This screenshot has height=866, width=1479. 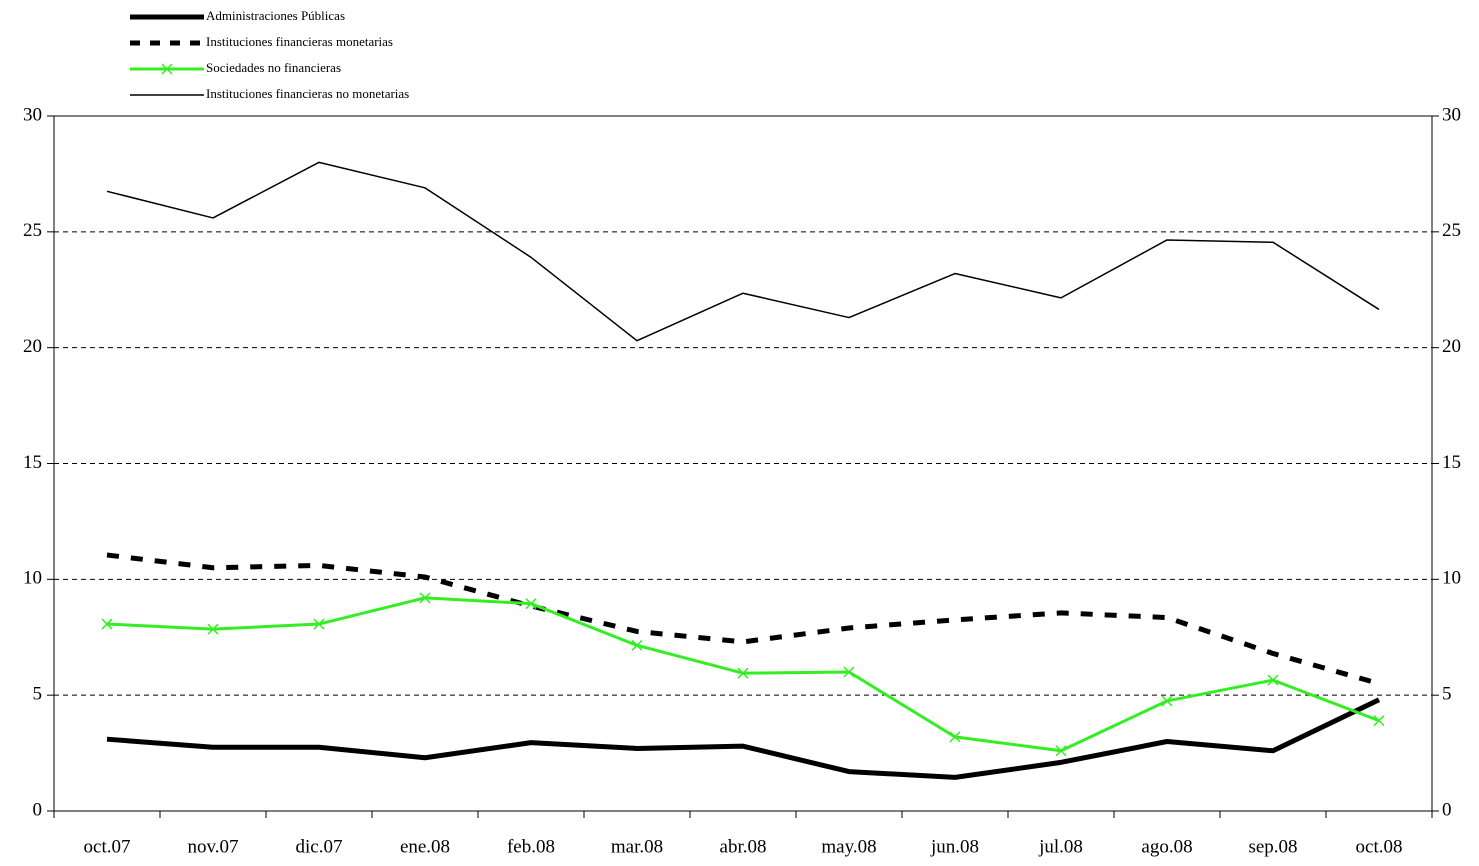 What do you see at coordinates (1451, 114) in the screenshot?
I see `y2-tick-label: 30` at bounding box center [1451, 114].